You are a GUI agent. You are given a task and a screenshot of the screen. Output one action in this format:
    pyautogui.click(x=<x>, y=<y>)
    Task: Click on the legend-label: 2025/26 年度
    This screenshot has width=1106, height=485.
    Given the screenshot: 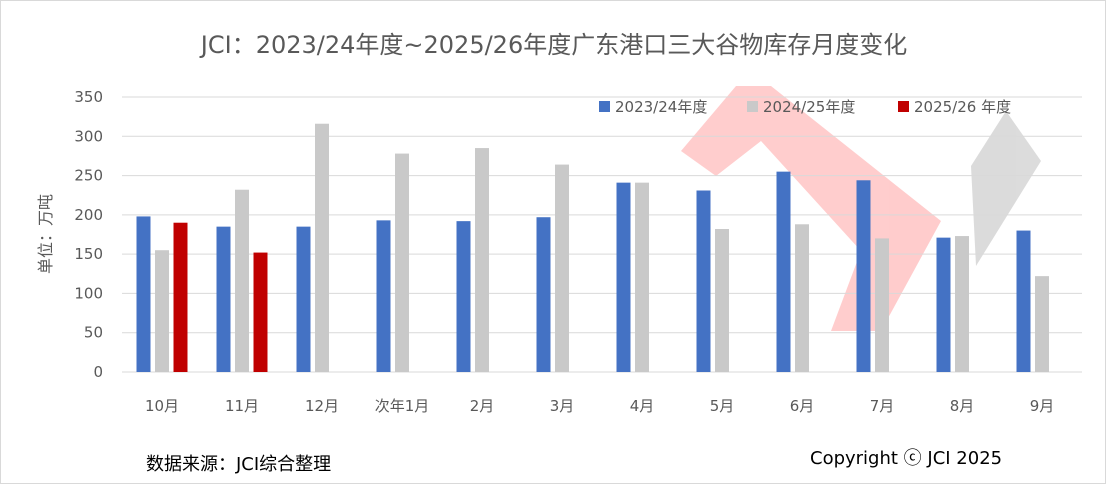 What is the action you would take?
    pyautogui.click(x=962, y=107)
    